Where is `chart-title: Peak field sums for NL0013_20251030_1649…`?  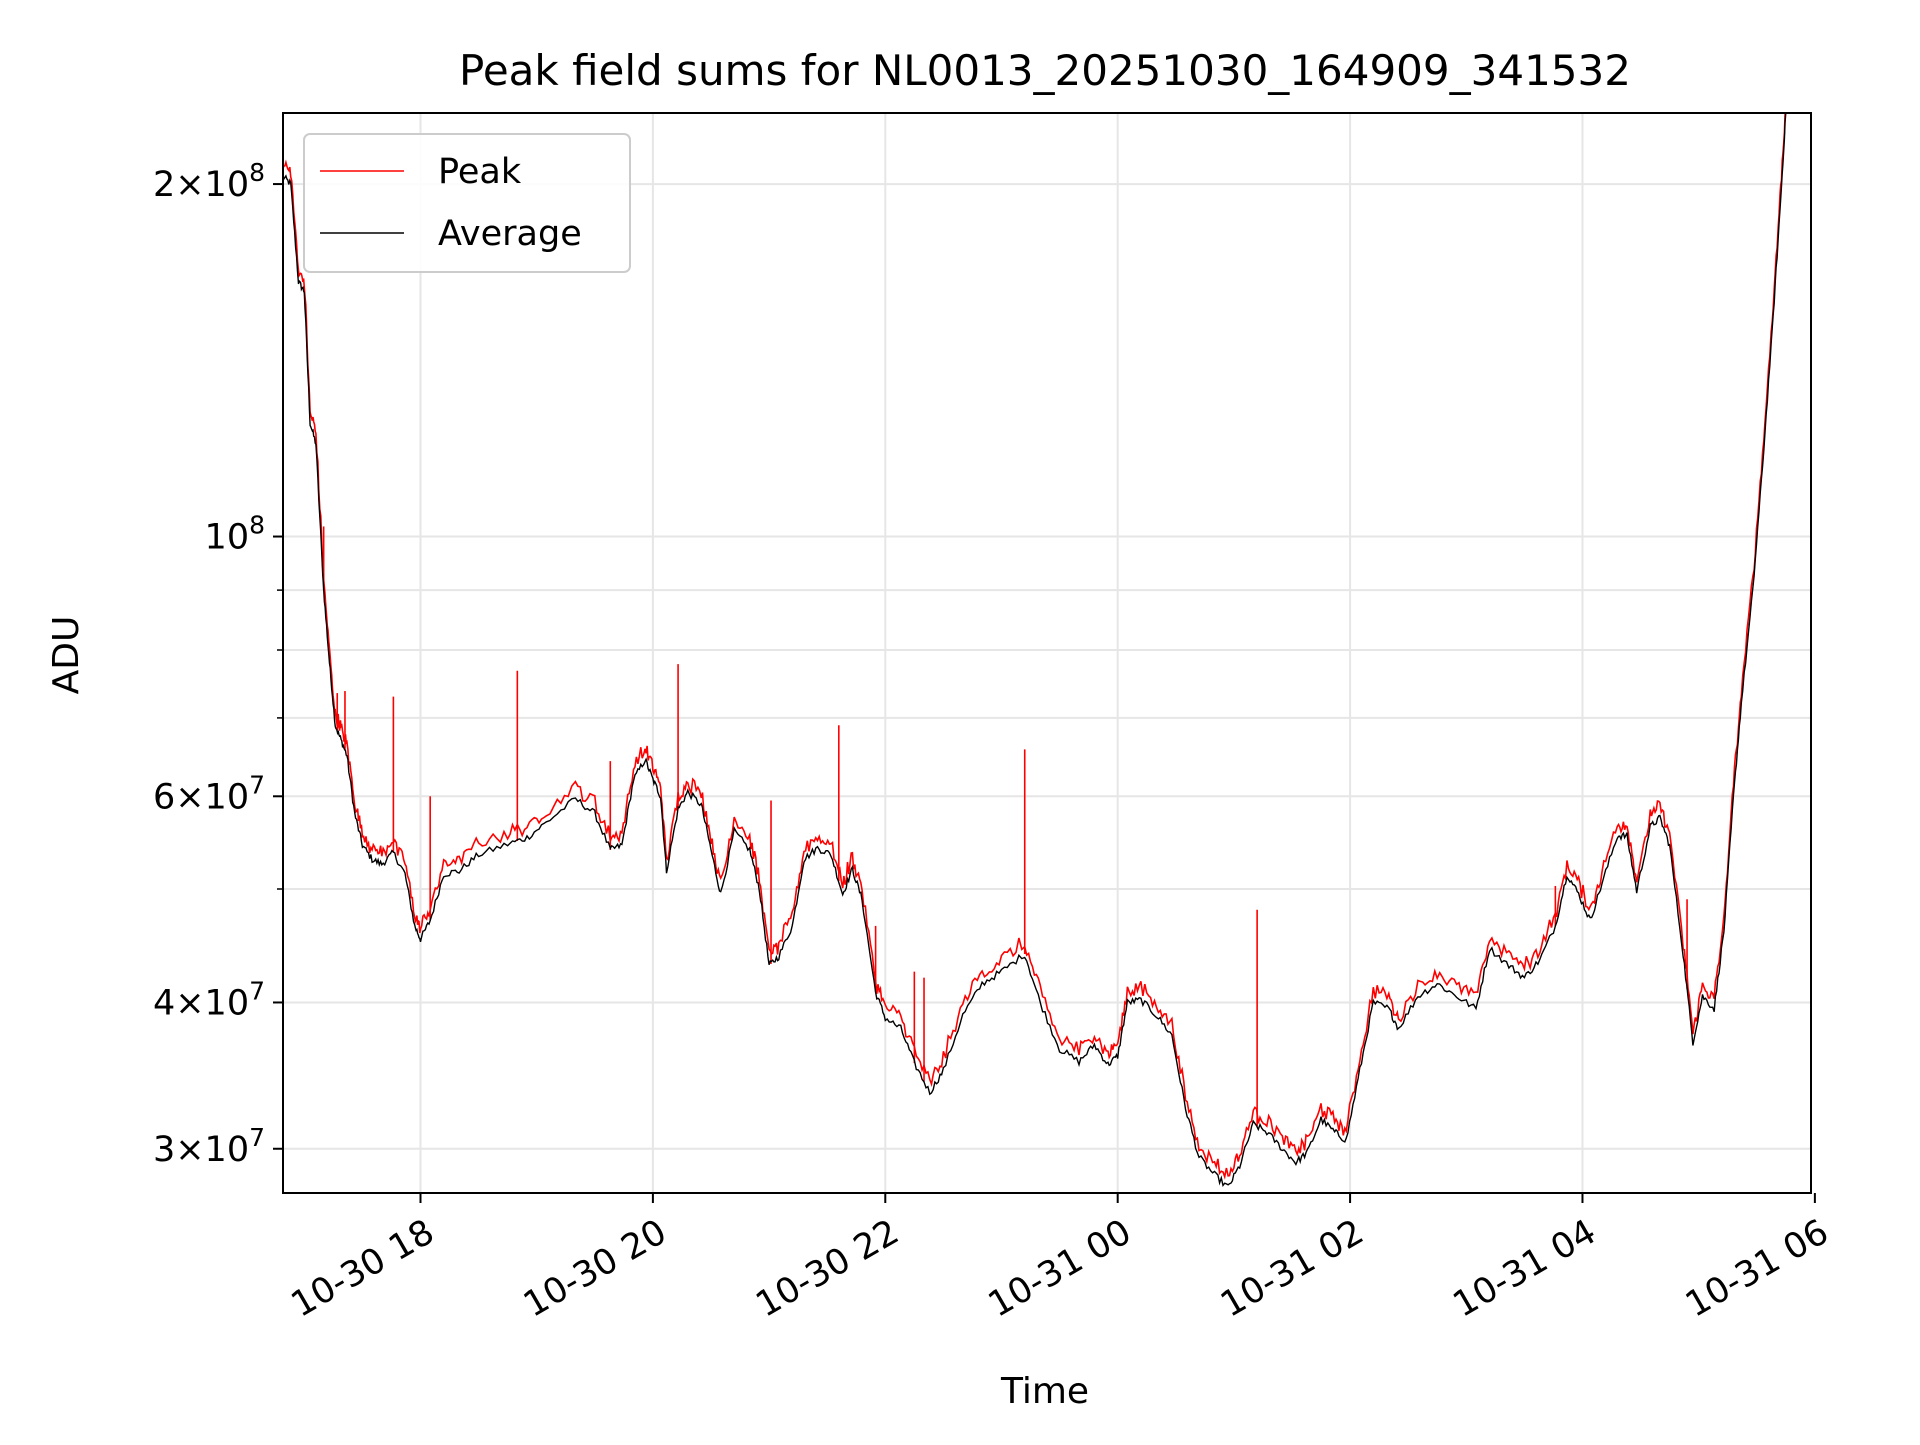 chart-title: Peak field sums for NL0013_20251030_1649… is located at coordinates (1045, 70).